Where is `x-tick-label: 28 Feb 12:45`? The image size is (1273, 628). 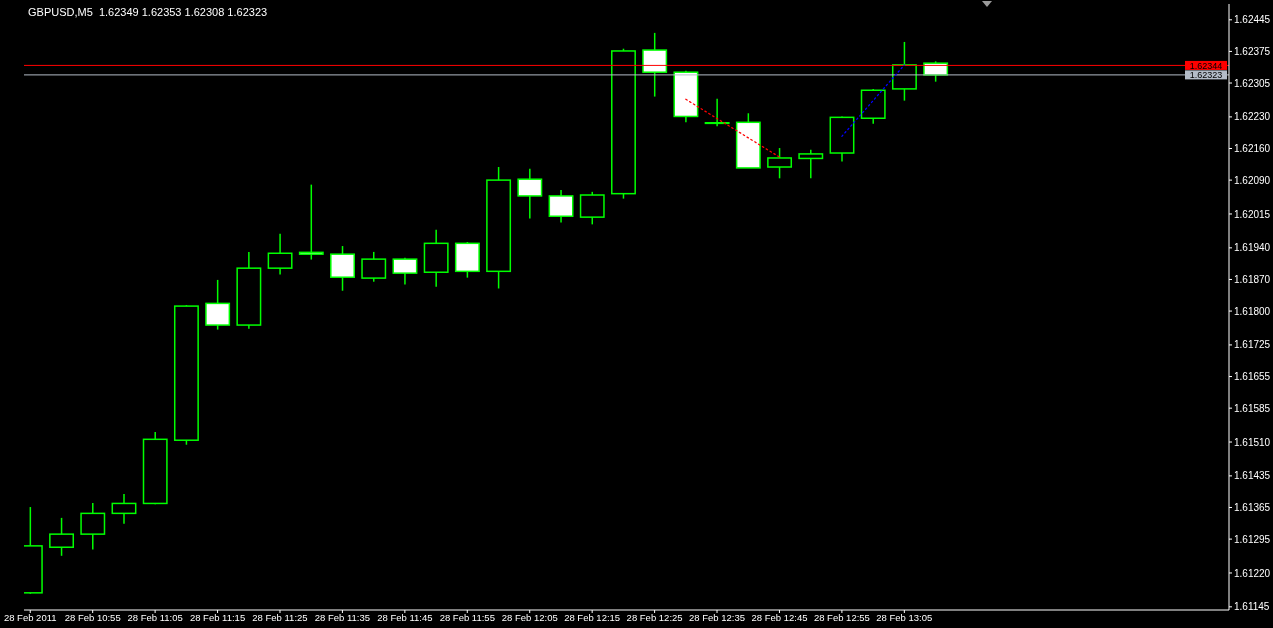 x-tick-label: 28 Feb 12:45 is located at coordinates (779, 617).